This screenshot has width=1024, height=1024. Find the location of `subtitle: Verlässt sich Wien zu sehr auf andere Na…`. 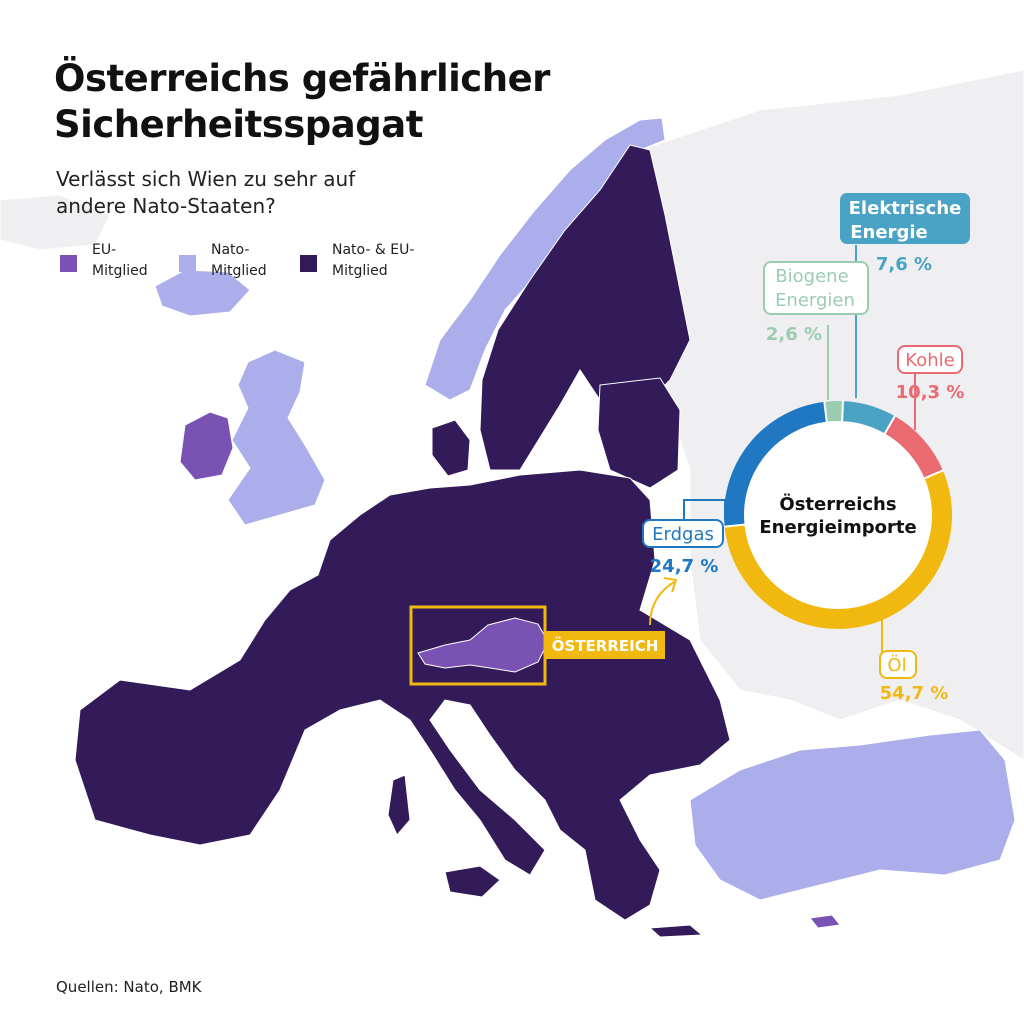

subtitle: Verlässt sich Wien zu sehr auf andere Na… is located at coordinates (205, 193).